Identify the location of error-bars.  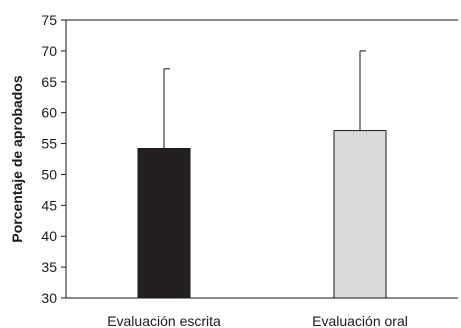
(264, 99).